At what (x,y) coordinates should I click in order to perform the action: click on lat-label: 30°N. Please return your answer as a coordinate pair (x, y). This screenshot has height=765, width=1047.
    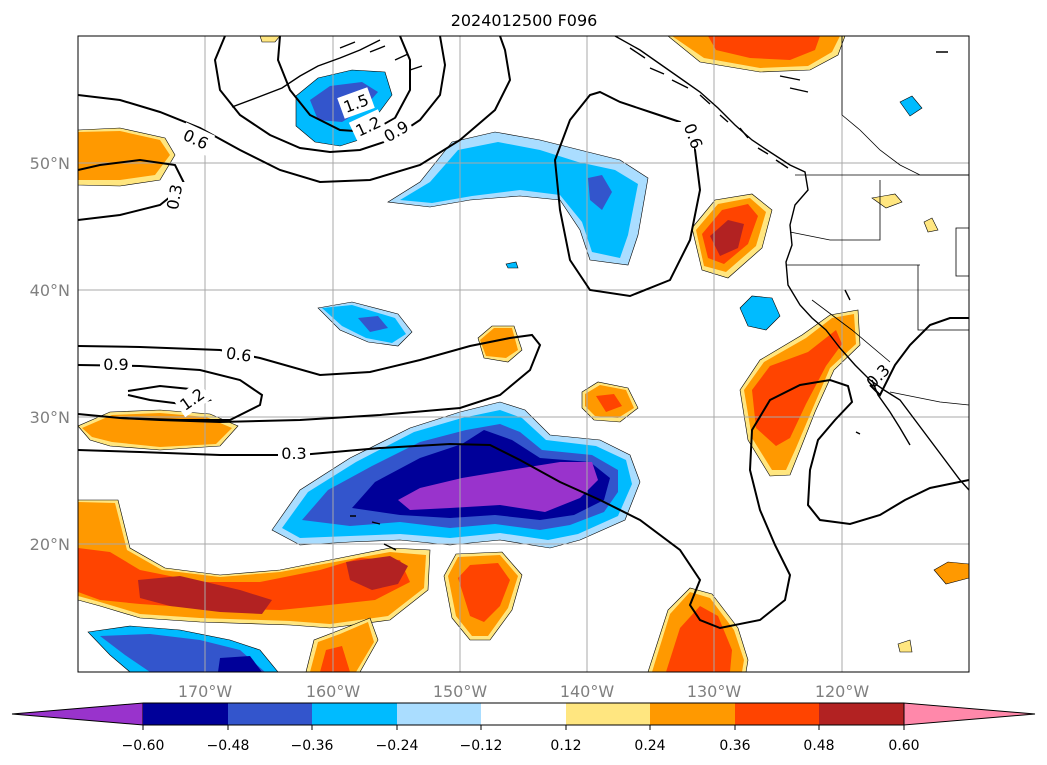
    Looking at the image, I should click on (50, 417).